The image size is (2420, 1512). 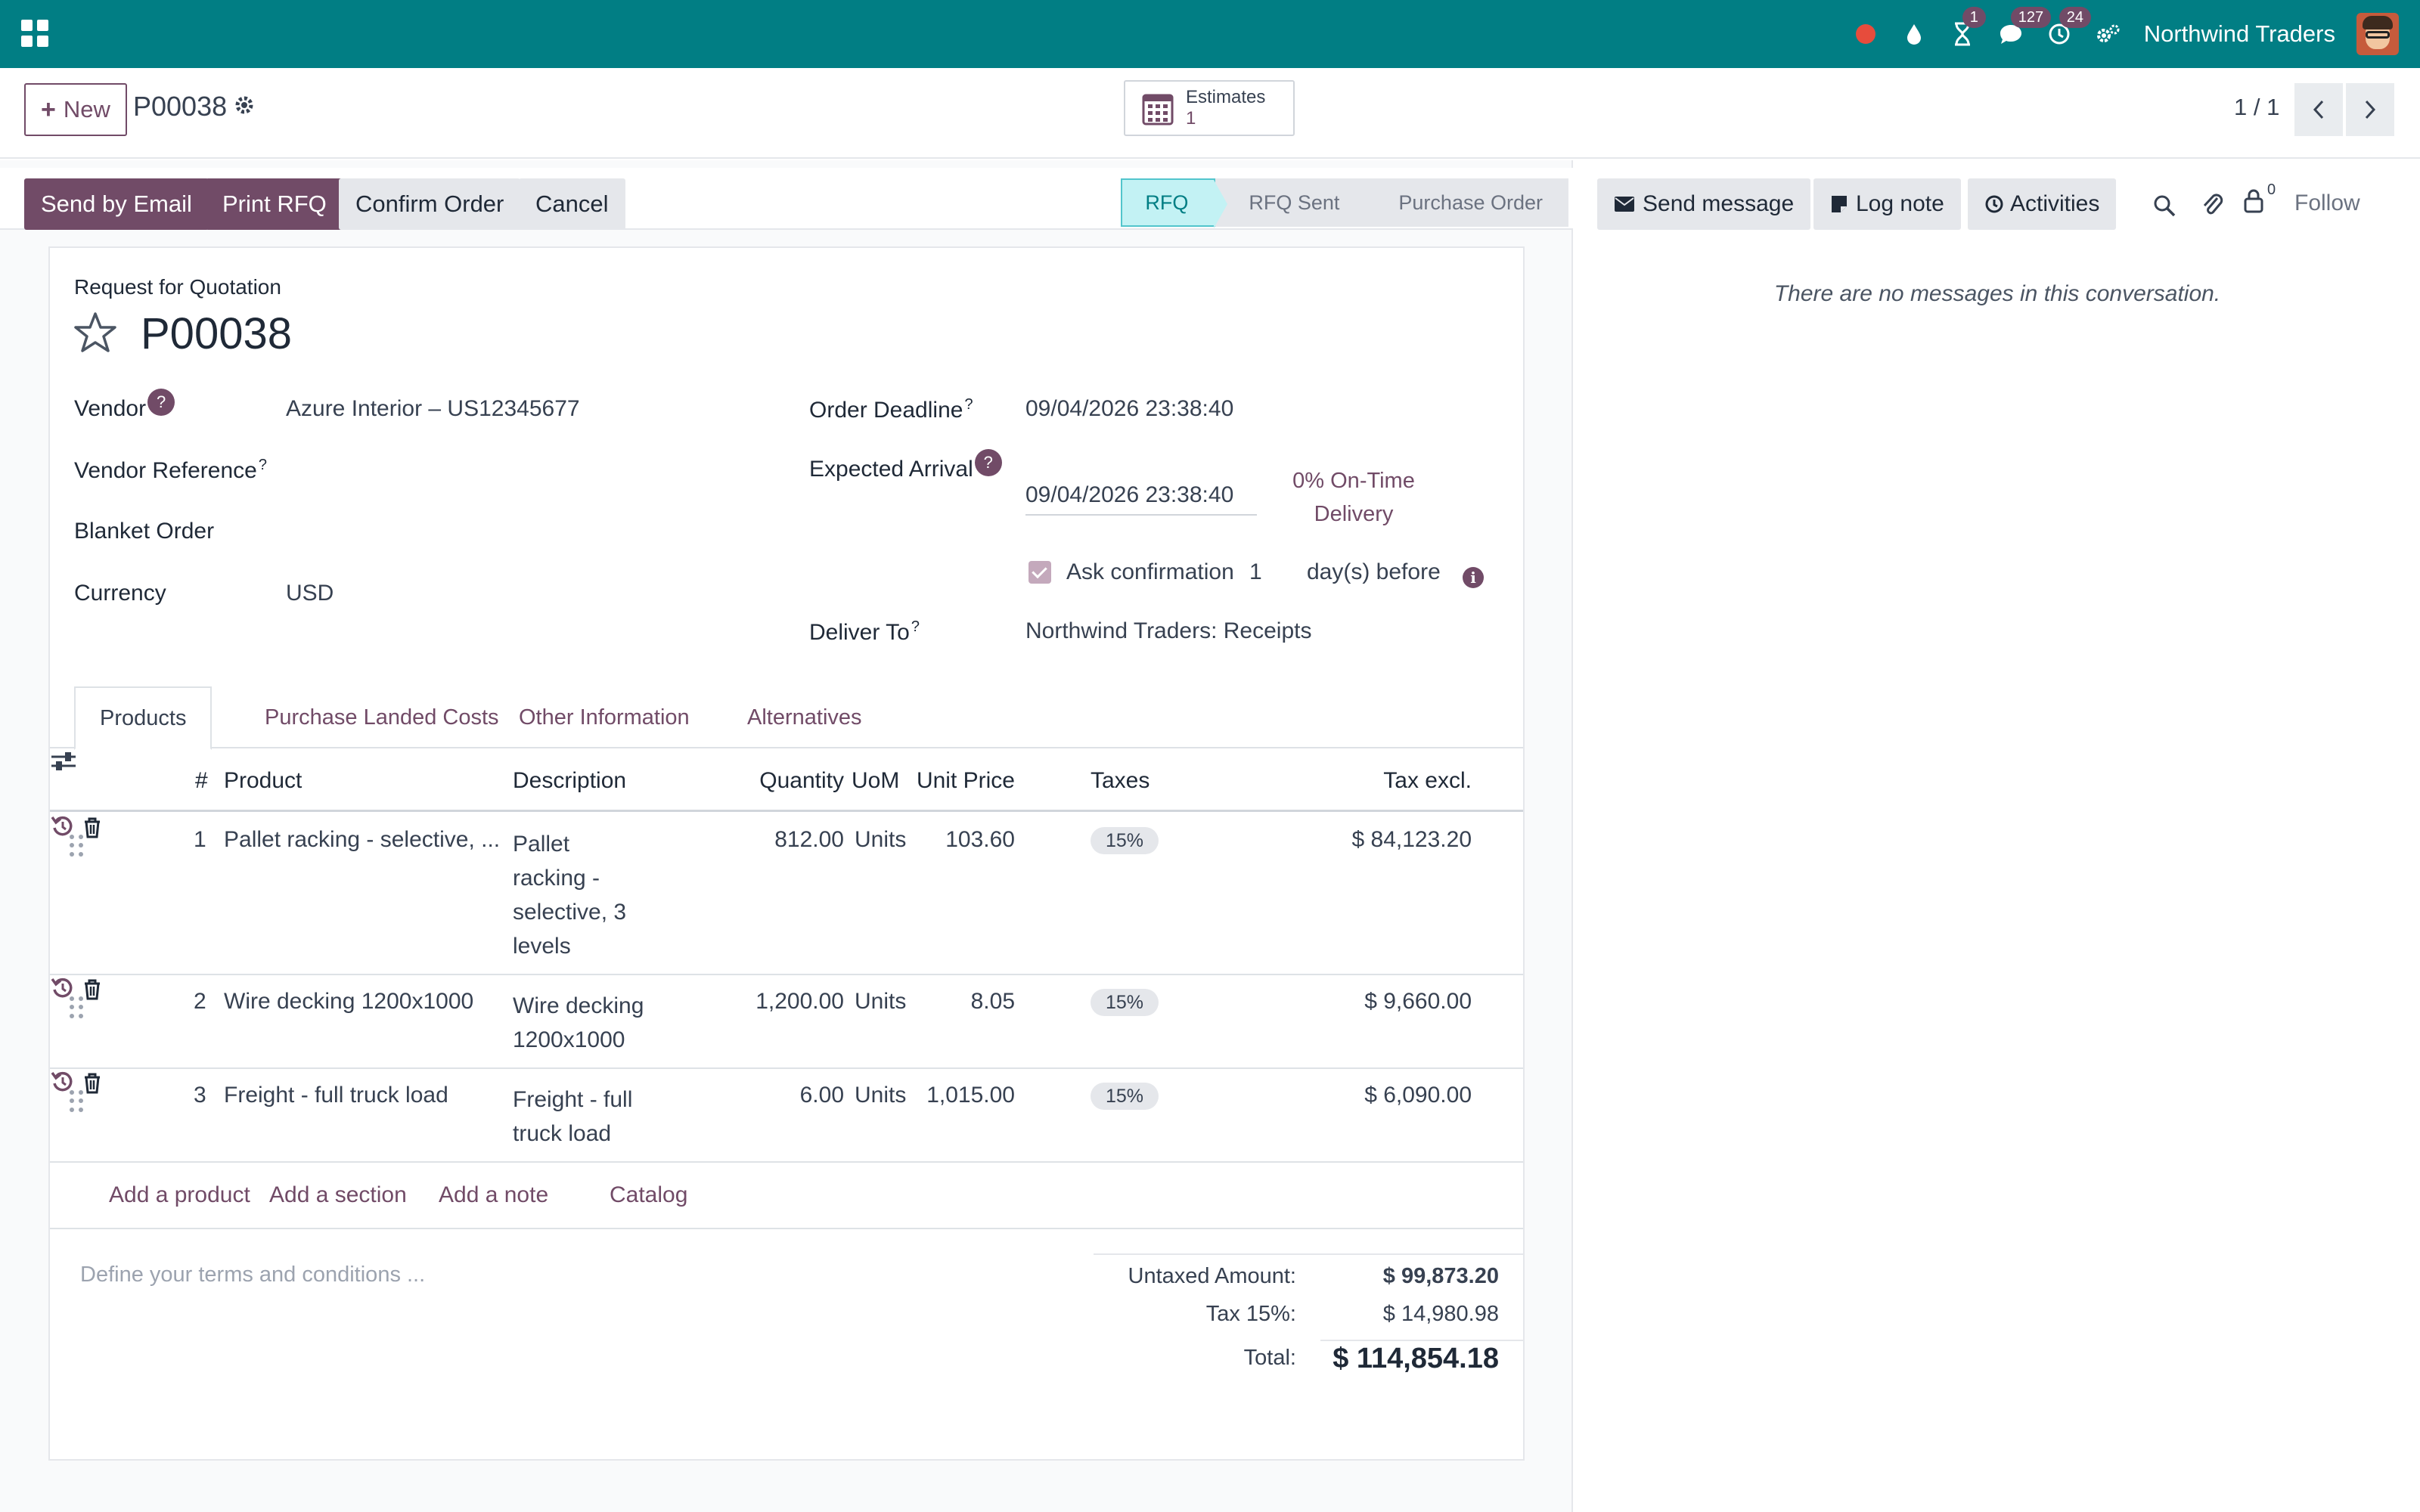 I want to click on row-description: Freight - full truck load, so click(x=573, y=1116).